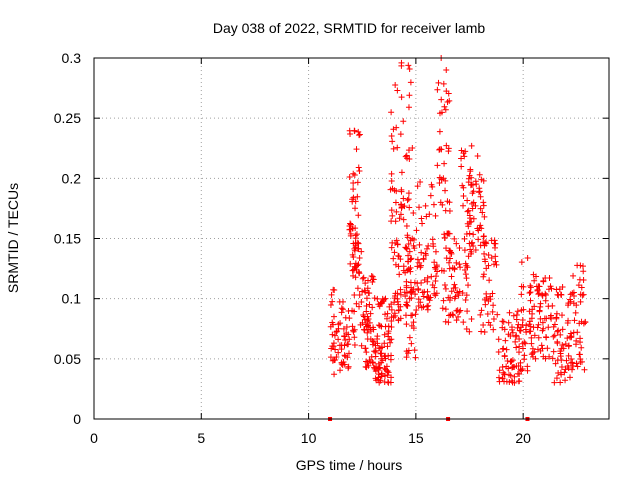 Image resolution: width=640 pixels, height=480 pixels. Describe the element at coordinates (349, 465) in the screenshot. I see `x-axis-label: GPS time / hours` at that location.